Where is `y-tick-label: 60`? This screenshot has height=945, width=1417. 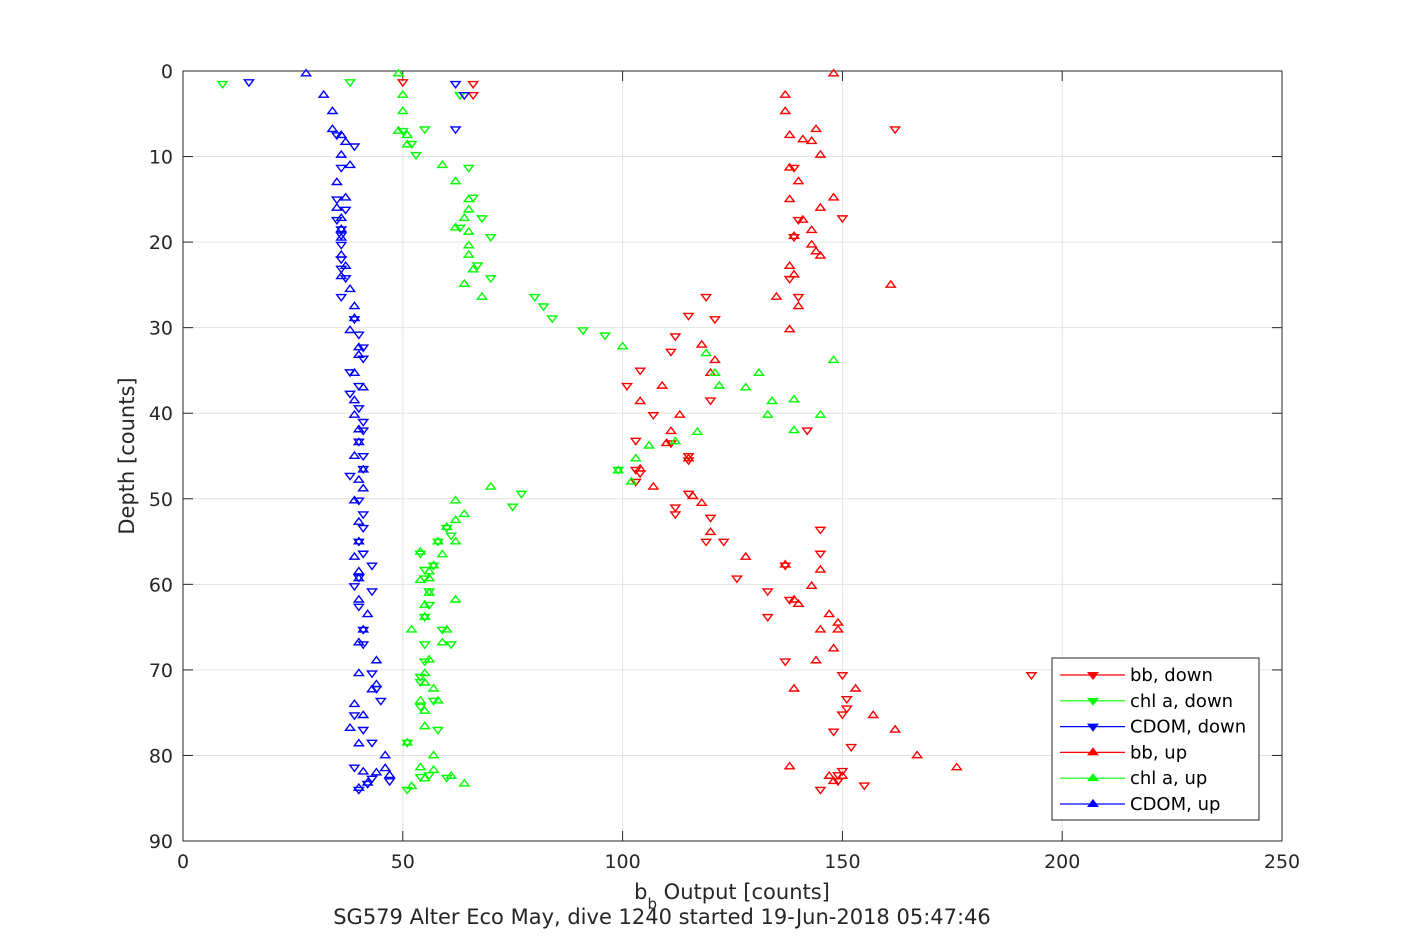 y-tick-label: 60 is located at coordinates (161, 585).